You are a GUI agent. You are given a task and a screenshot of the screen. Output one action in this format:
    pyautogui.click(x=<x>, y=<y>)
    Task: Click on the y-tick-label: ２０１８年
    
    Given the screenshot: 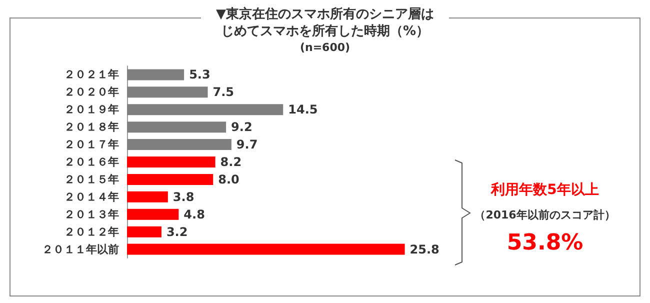 What is the action you would take?
    pyautogui.click(x=91, y=127)
    